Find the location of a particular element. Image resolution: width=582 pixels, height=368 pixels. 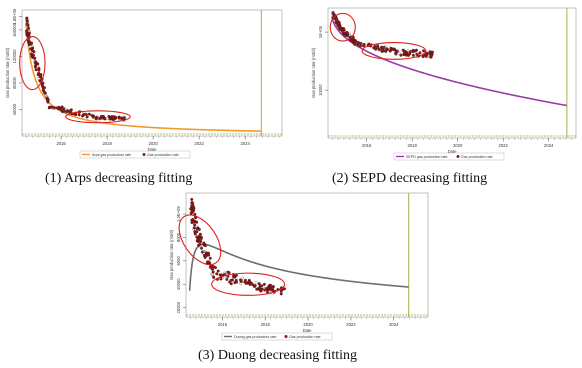

plot-area is located at coordinates (307, 255).